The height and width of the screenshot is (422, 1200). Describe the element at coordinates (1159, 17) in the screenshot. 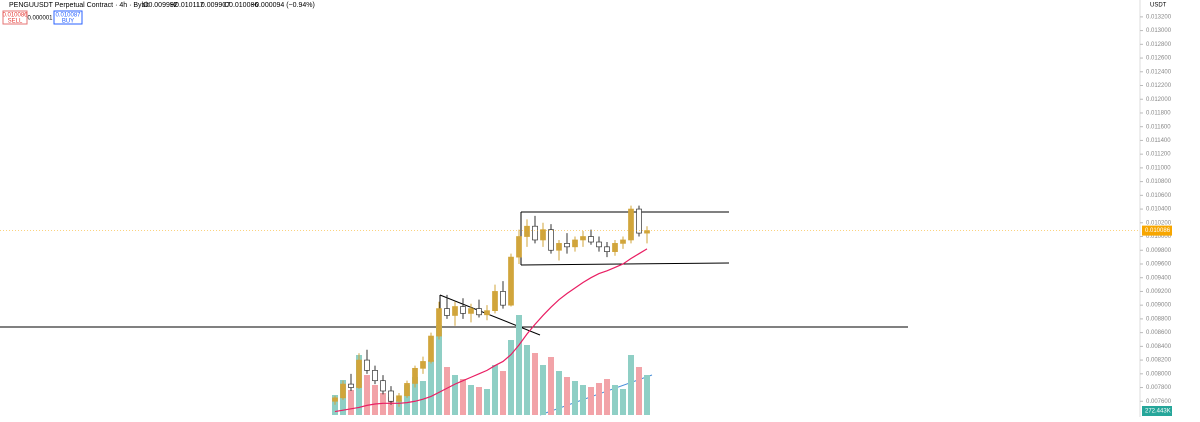

I see `y-tick-label: 0.013200` at that location.